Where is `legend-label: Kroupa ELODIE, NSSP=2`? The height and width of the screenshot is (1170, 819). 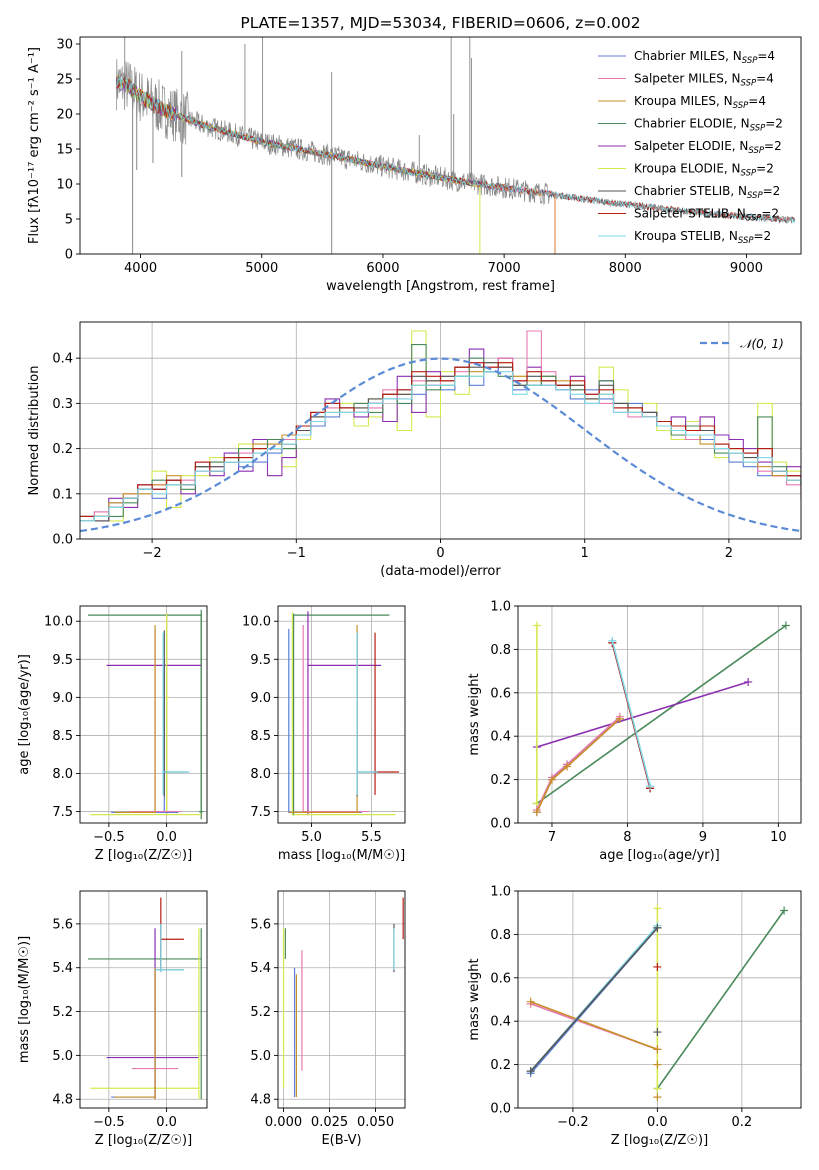 legend-label: Kroupa ELODIE, NSSP=2 is located at coordinates (704, 170).